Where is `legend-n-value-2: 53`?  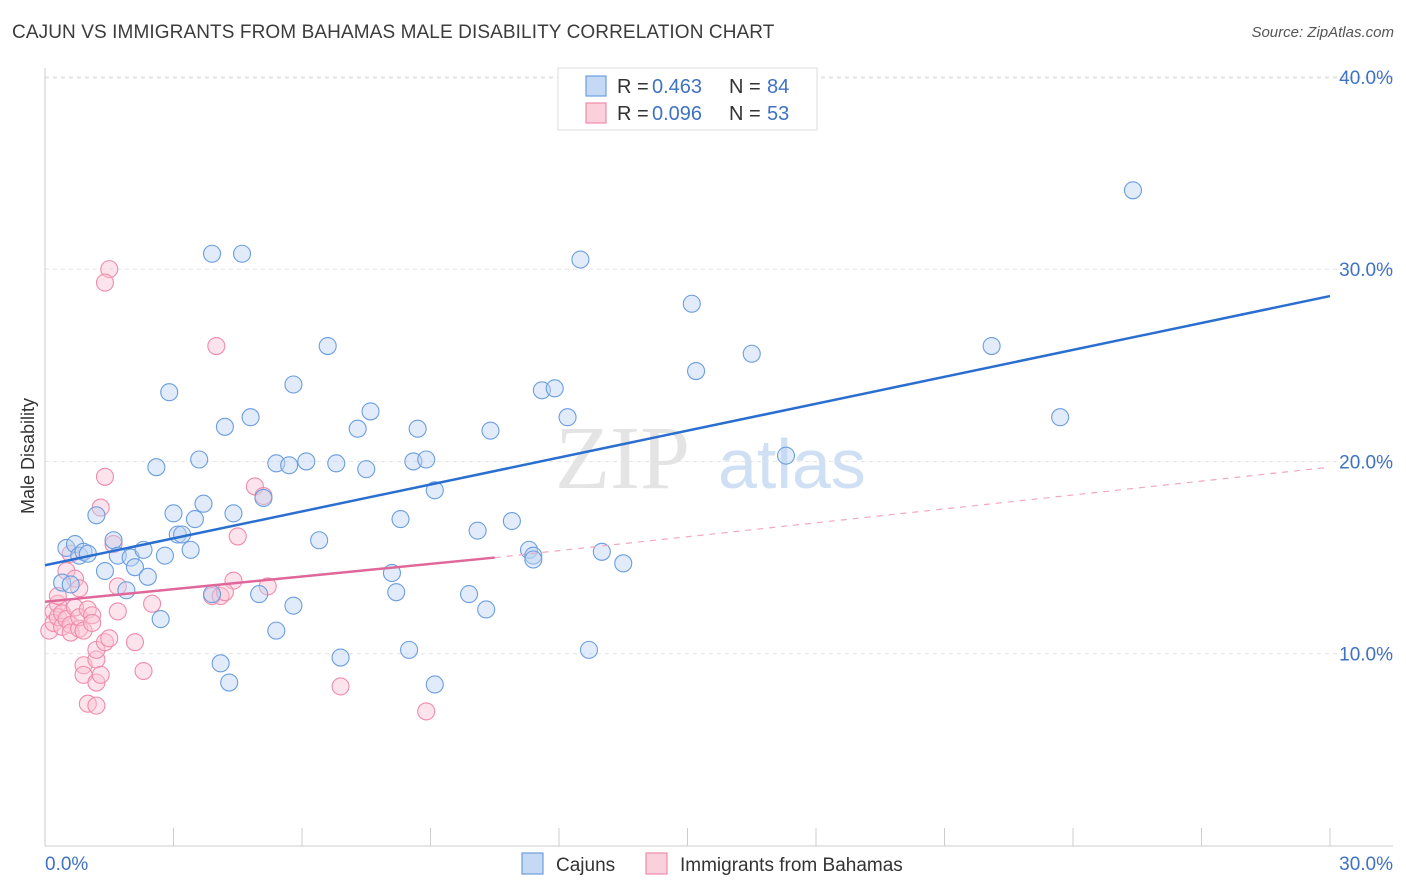 legend-n-value-2: 53 is located at coordinates (778, 114).